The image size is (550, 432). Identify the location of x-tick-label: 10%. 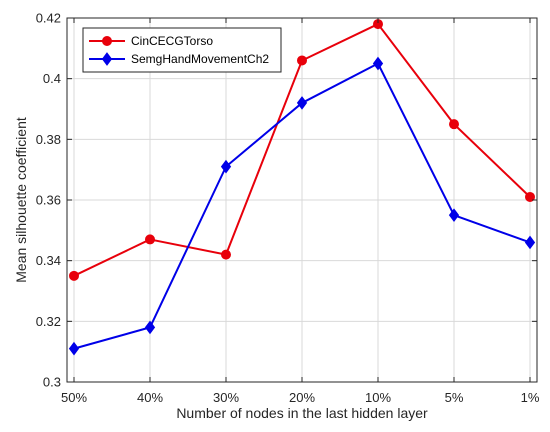
(378, 397).